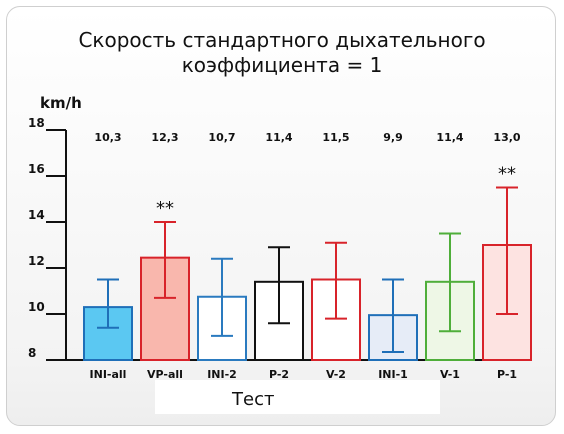  Describe the element at coordinates (222, 374) in the screenshot. I see `category-label: INI-2` at that location.